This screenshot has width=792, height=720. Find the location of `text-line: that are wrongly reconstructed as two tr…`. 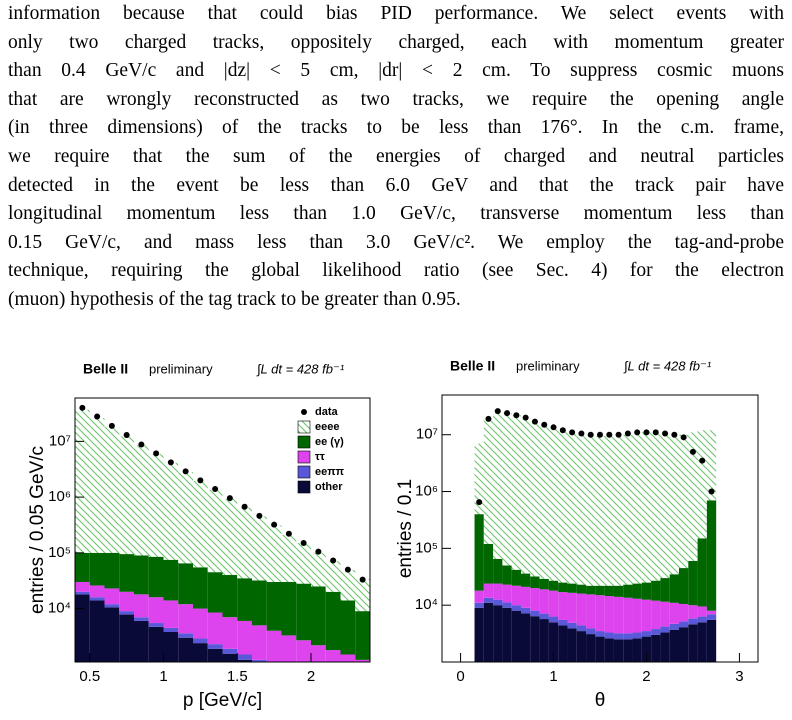

text-line: that are wrongly reconstructed as two tr… is located at coordinates (396, 99).